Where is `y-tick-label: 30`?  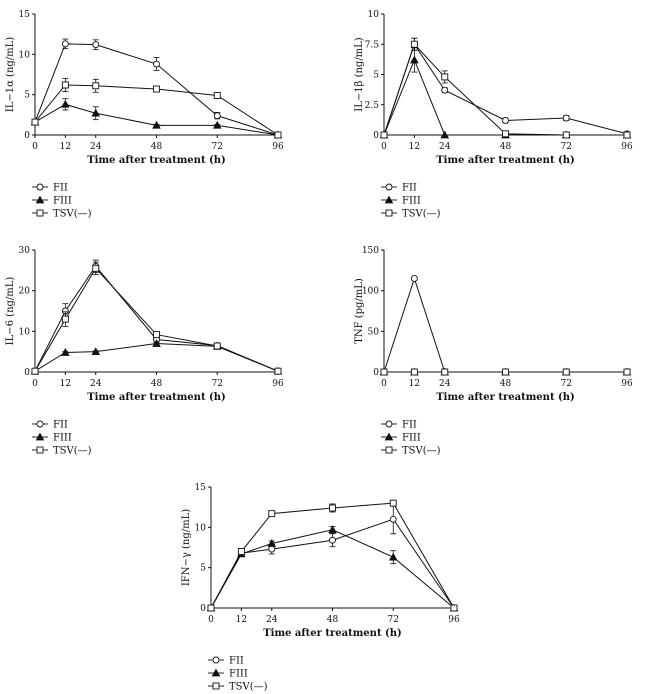 y-tick-label: 30 is located at coordinates (25, 251).